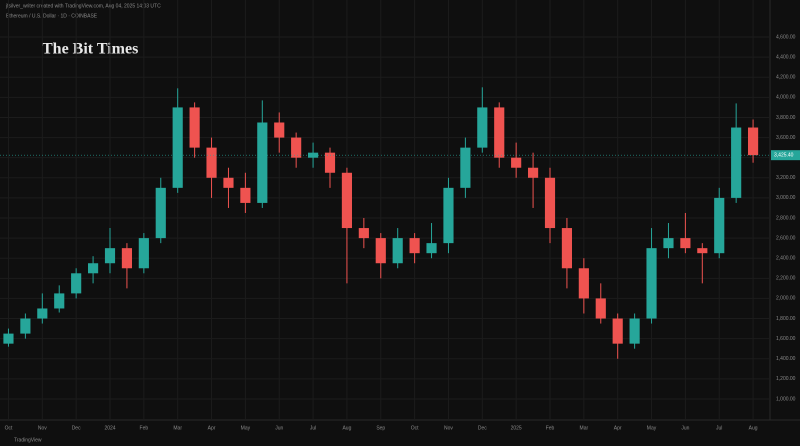 Image resolution: width=800 pixels, height=446 pixels. Describe the element at coordinates (52, 16) in the screenshot. I see `symbol-title: Ethereum / U.S. Dollar · 1D · COINBASE` at that location.